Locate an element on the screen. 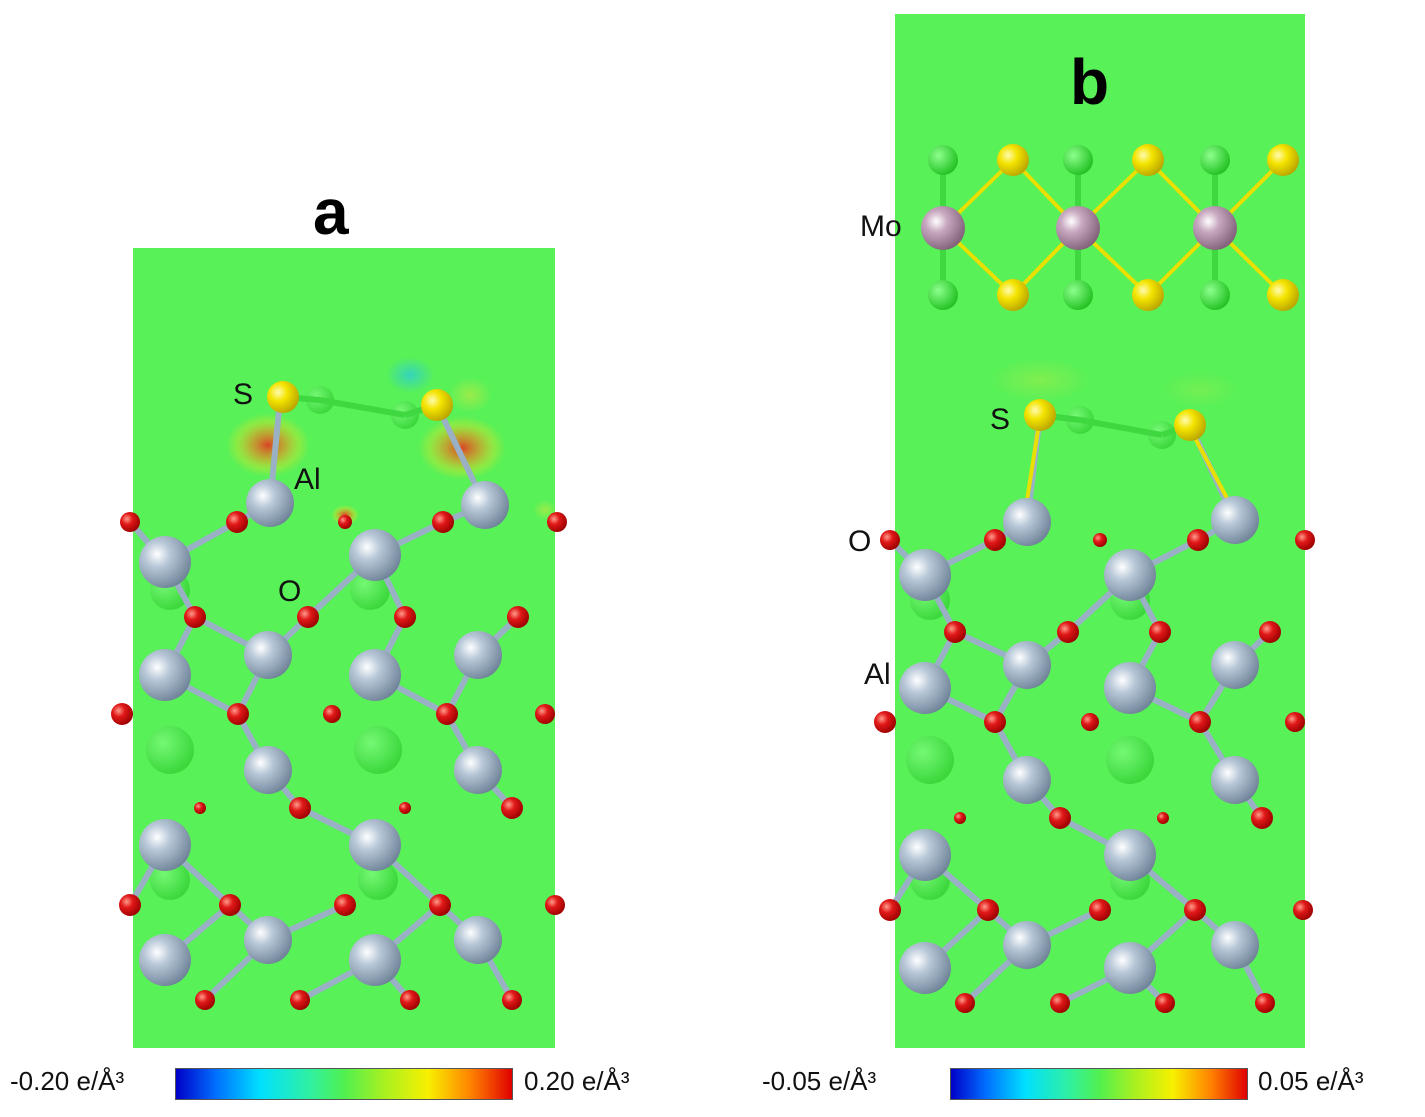  panel-a-colorbar-max-label: 0.20 e/Å³ is located at coordinates (577, 1081).